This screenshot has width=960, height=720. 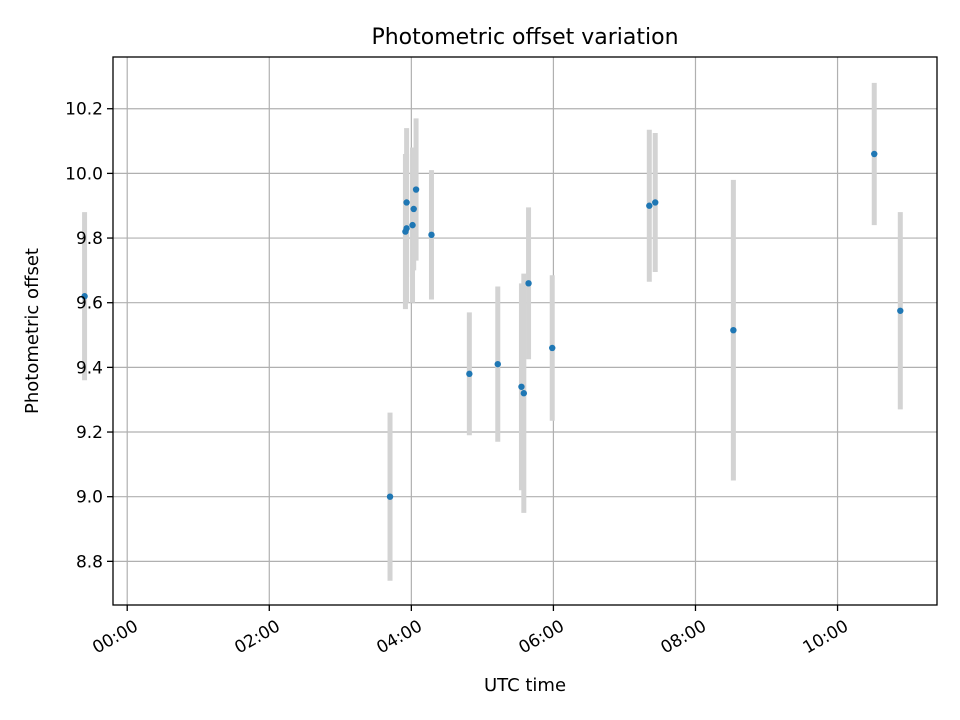 I want to click on y-tick-label: 9.0, so click(x=89, y=498).